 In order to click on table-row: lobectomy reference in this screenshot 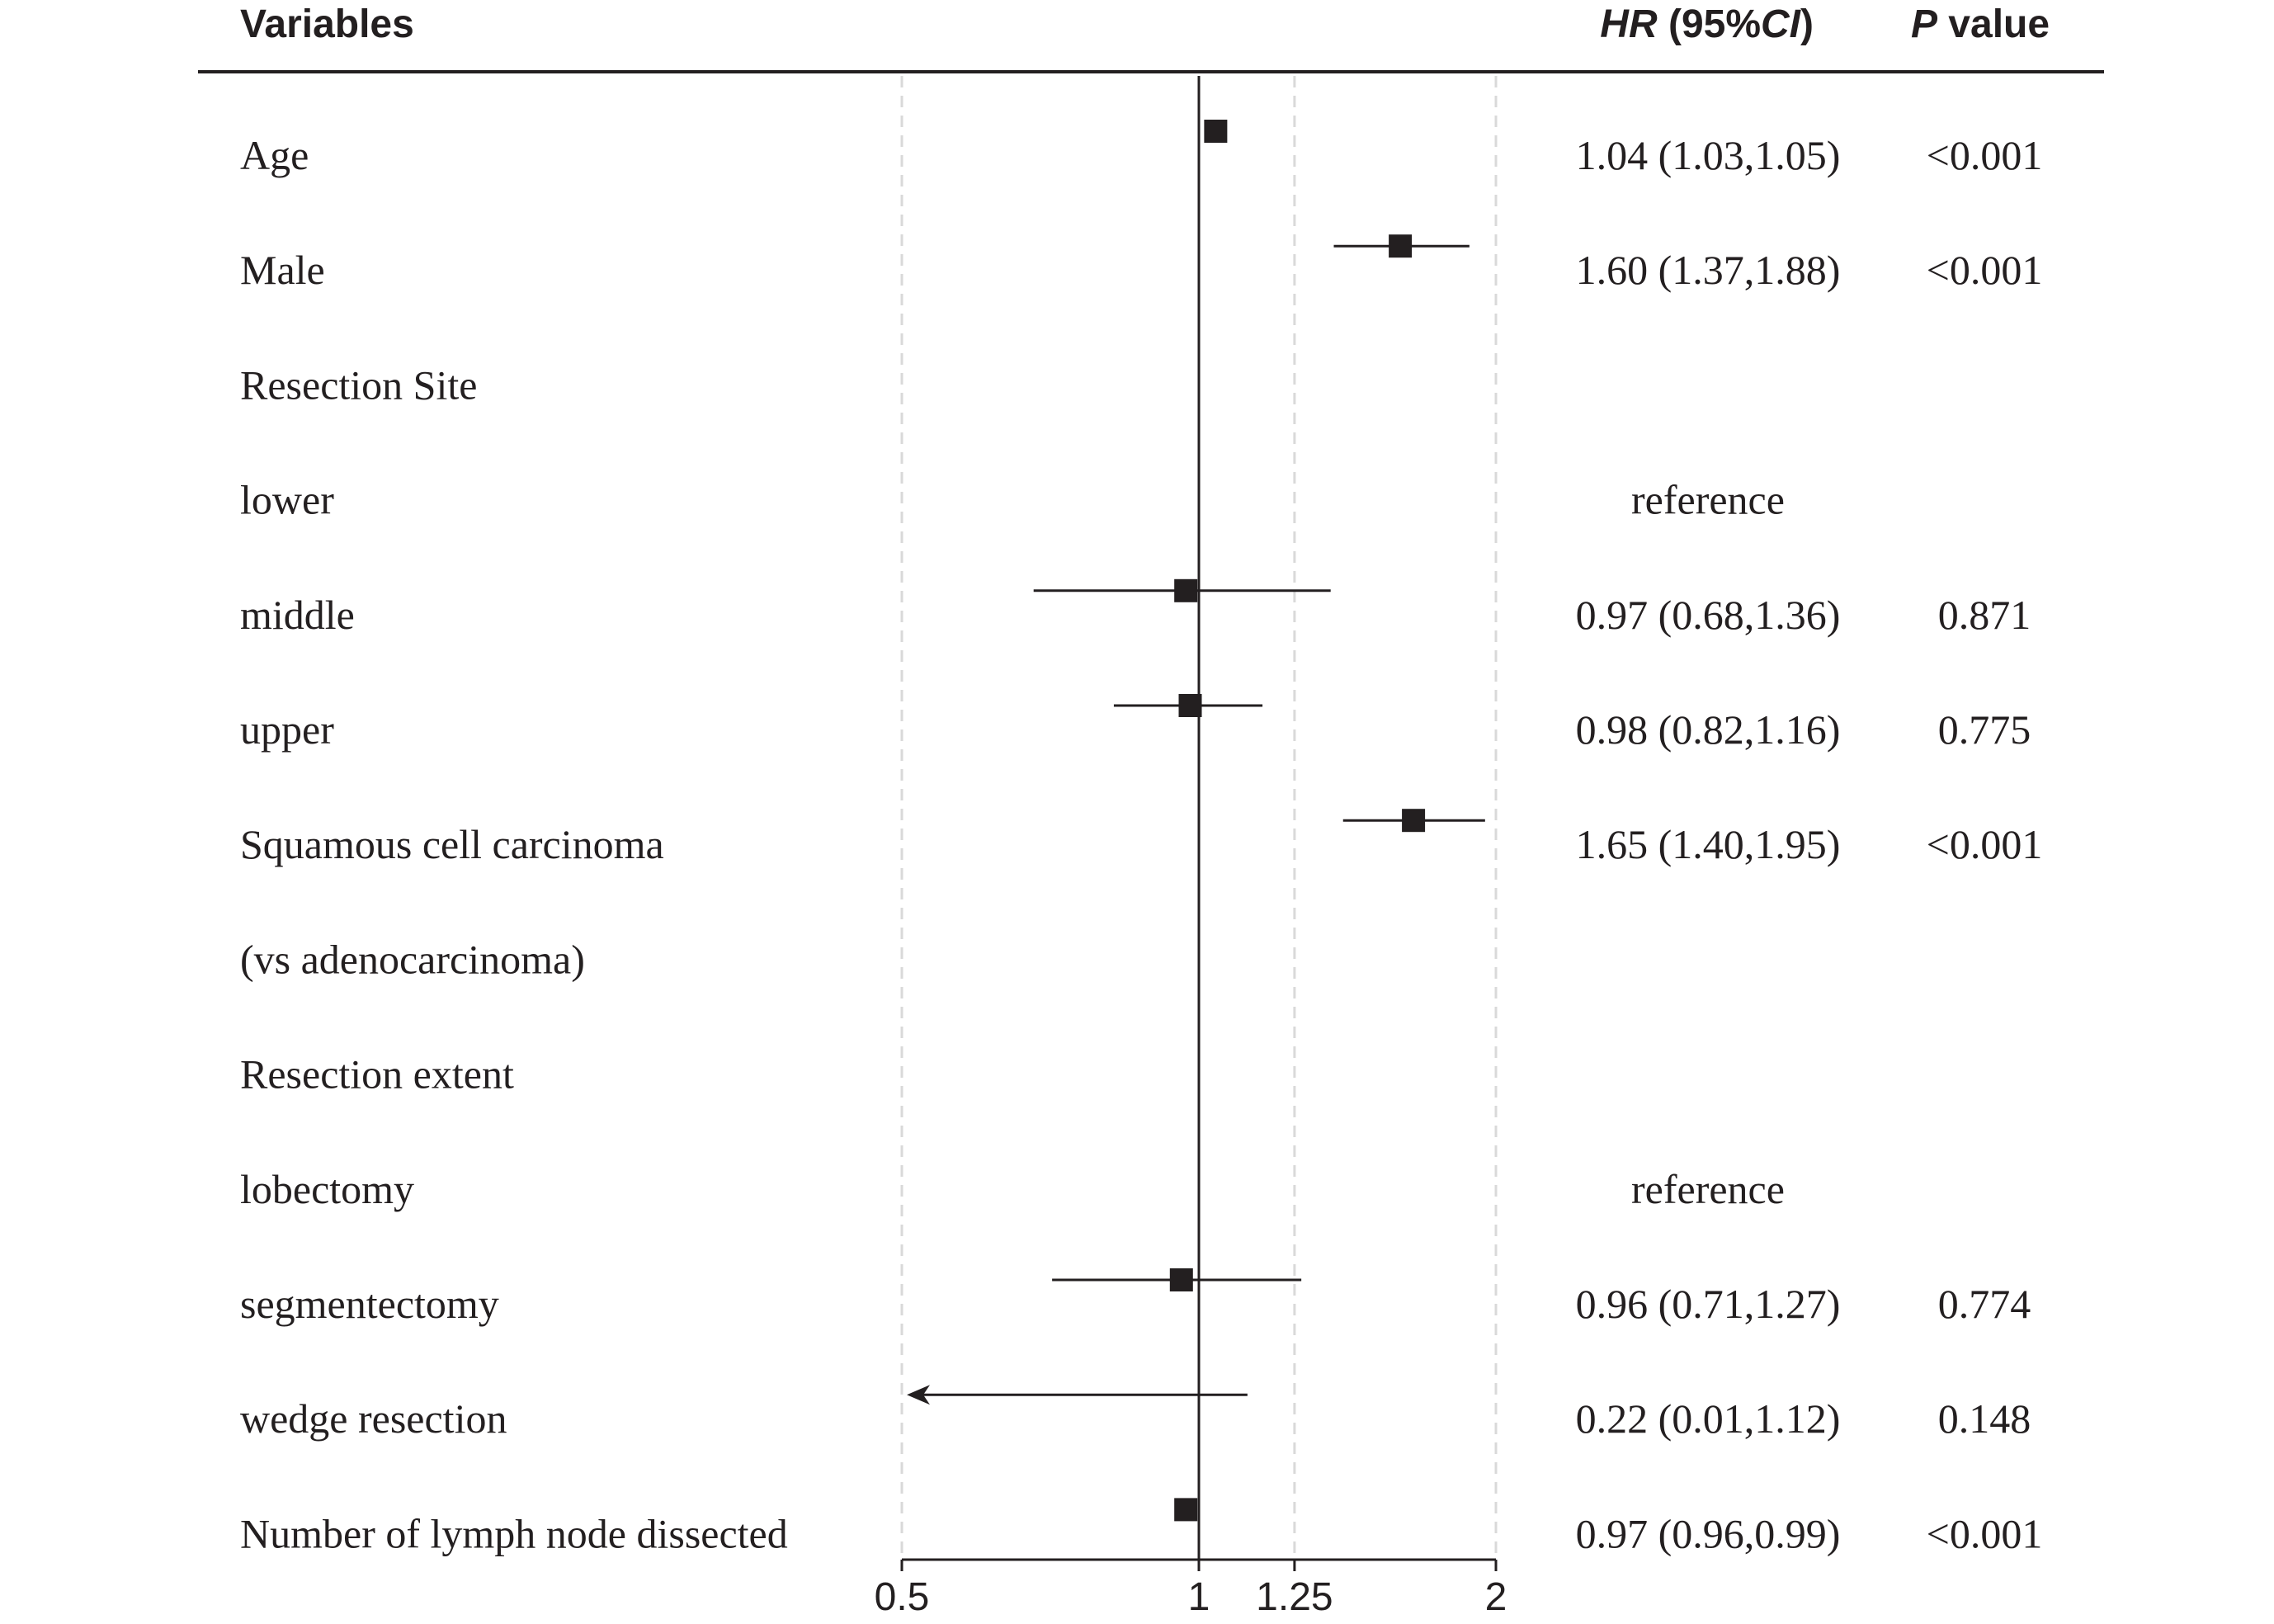, I will do `click(1013, 1189)`.